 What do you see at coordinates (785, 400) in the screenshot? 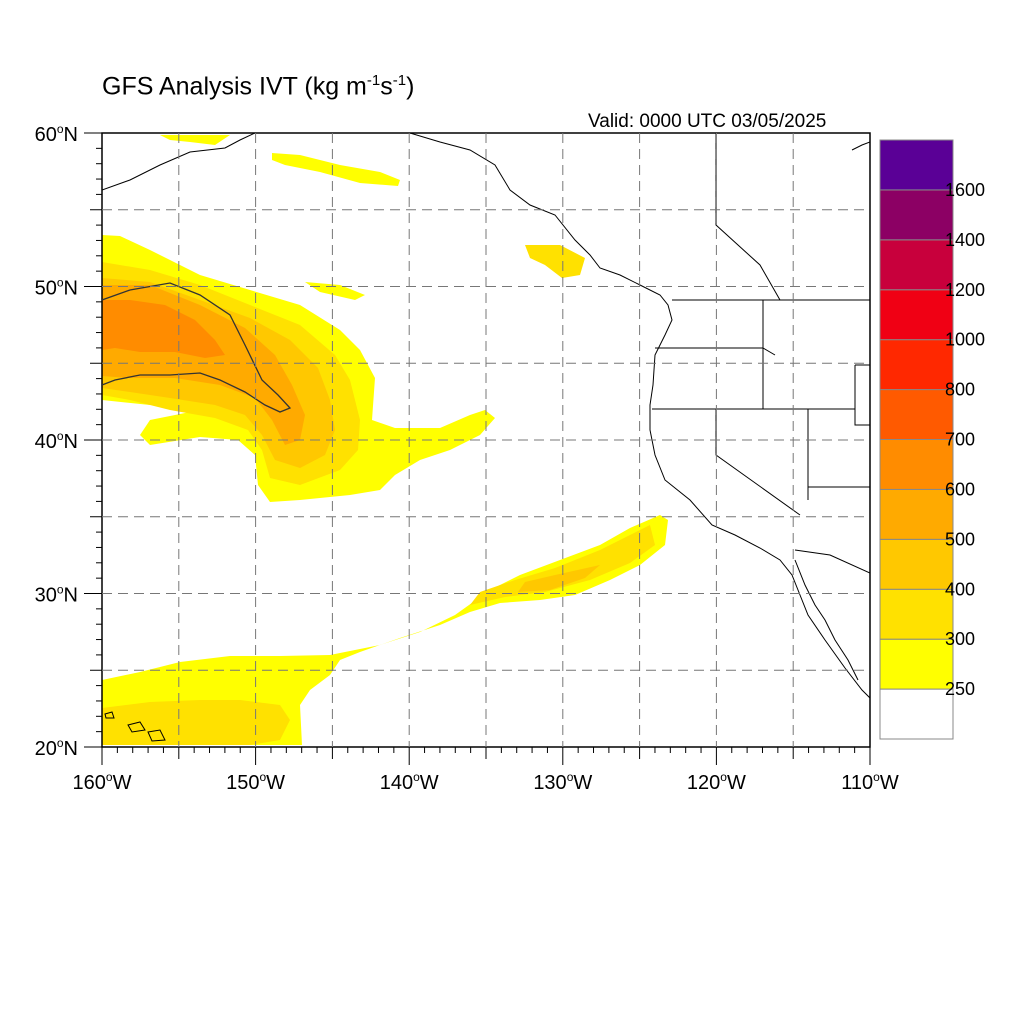
I see `border-id` at bounding box center [785, 400].